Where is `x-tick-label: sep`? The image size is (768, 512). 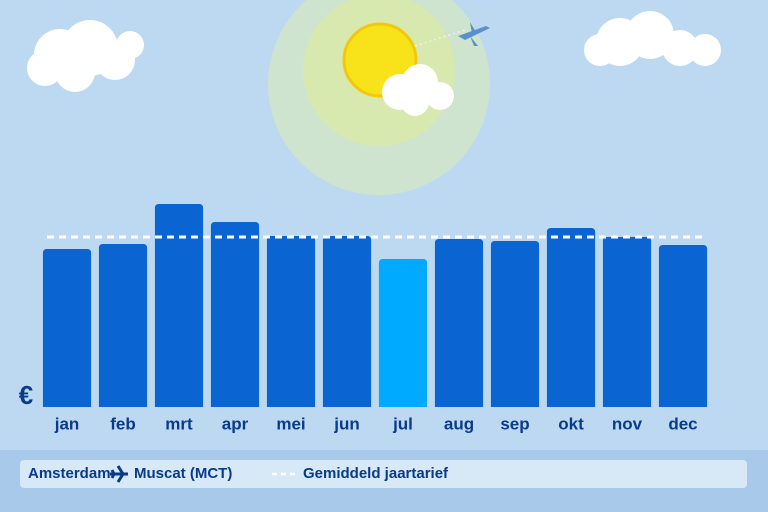
x-tick-label: sep is located at coordinates (514, 423).